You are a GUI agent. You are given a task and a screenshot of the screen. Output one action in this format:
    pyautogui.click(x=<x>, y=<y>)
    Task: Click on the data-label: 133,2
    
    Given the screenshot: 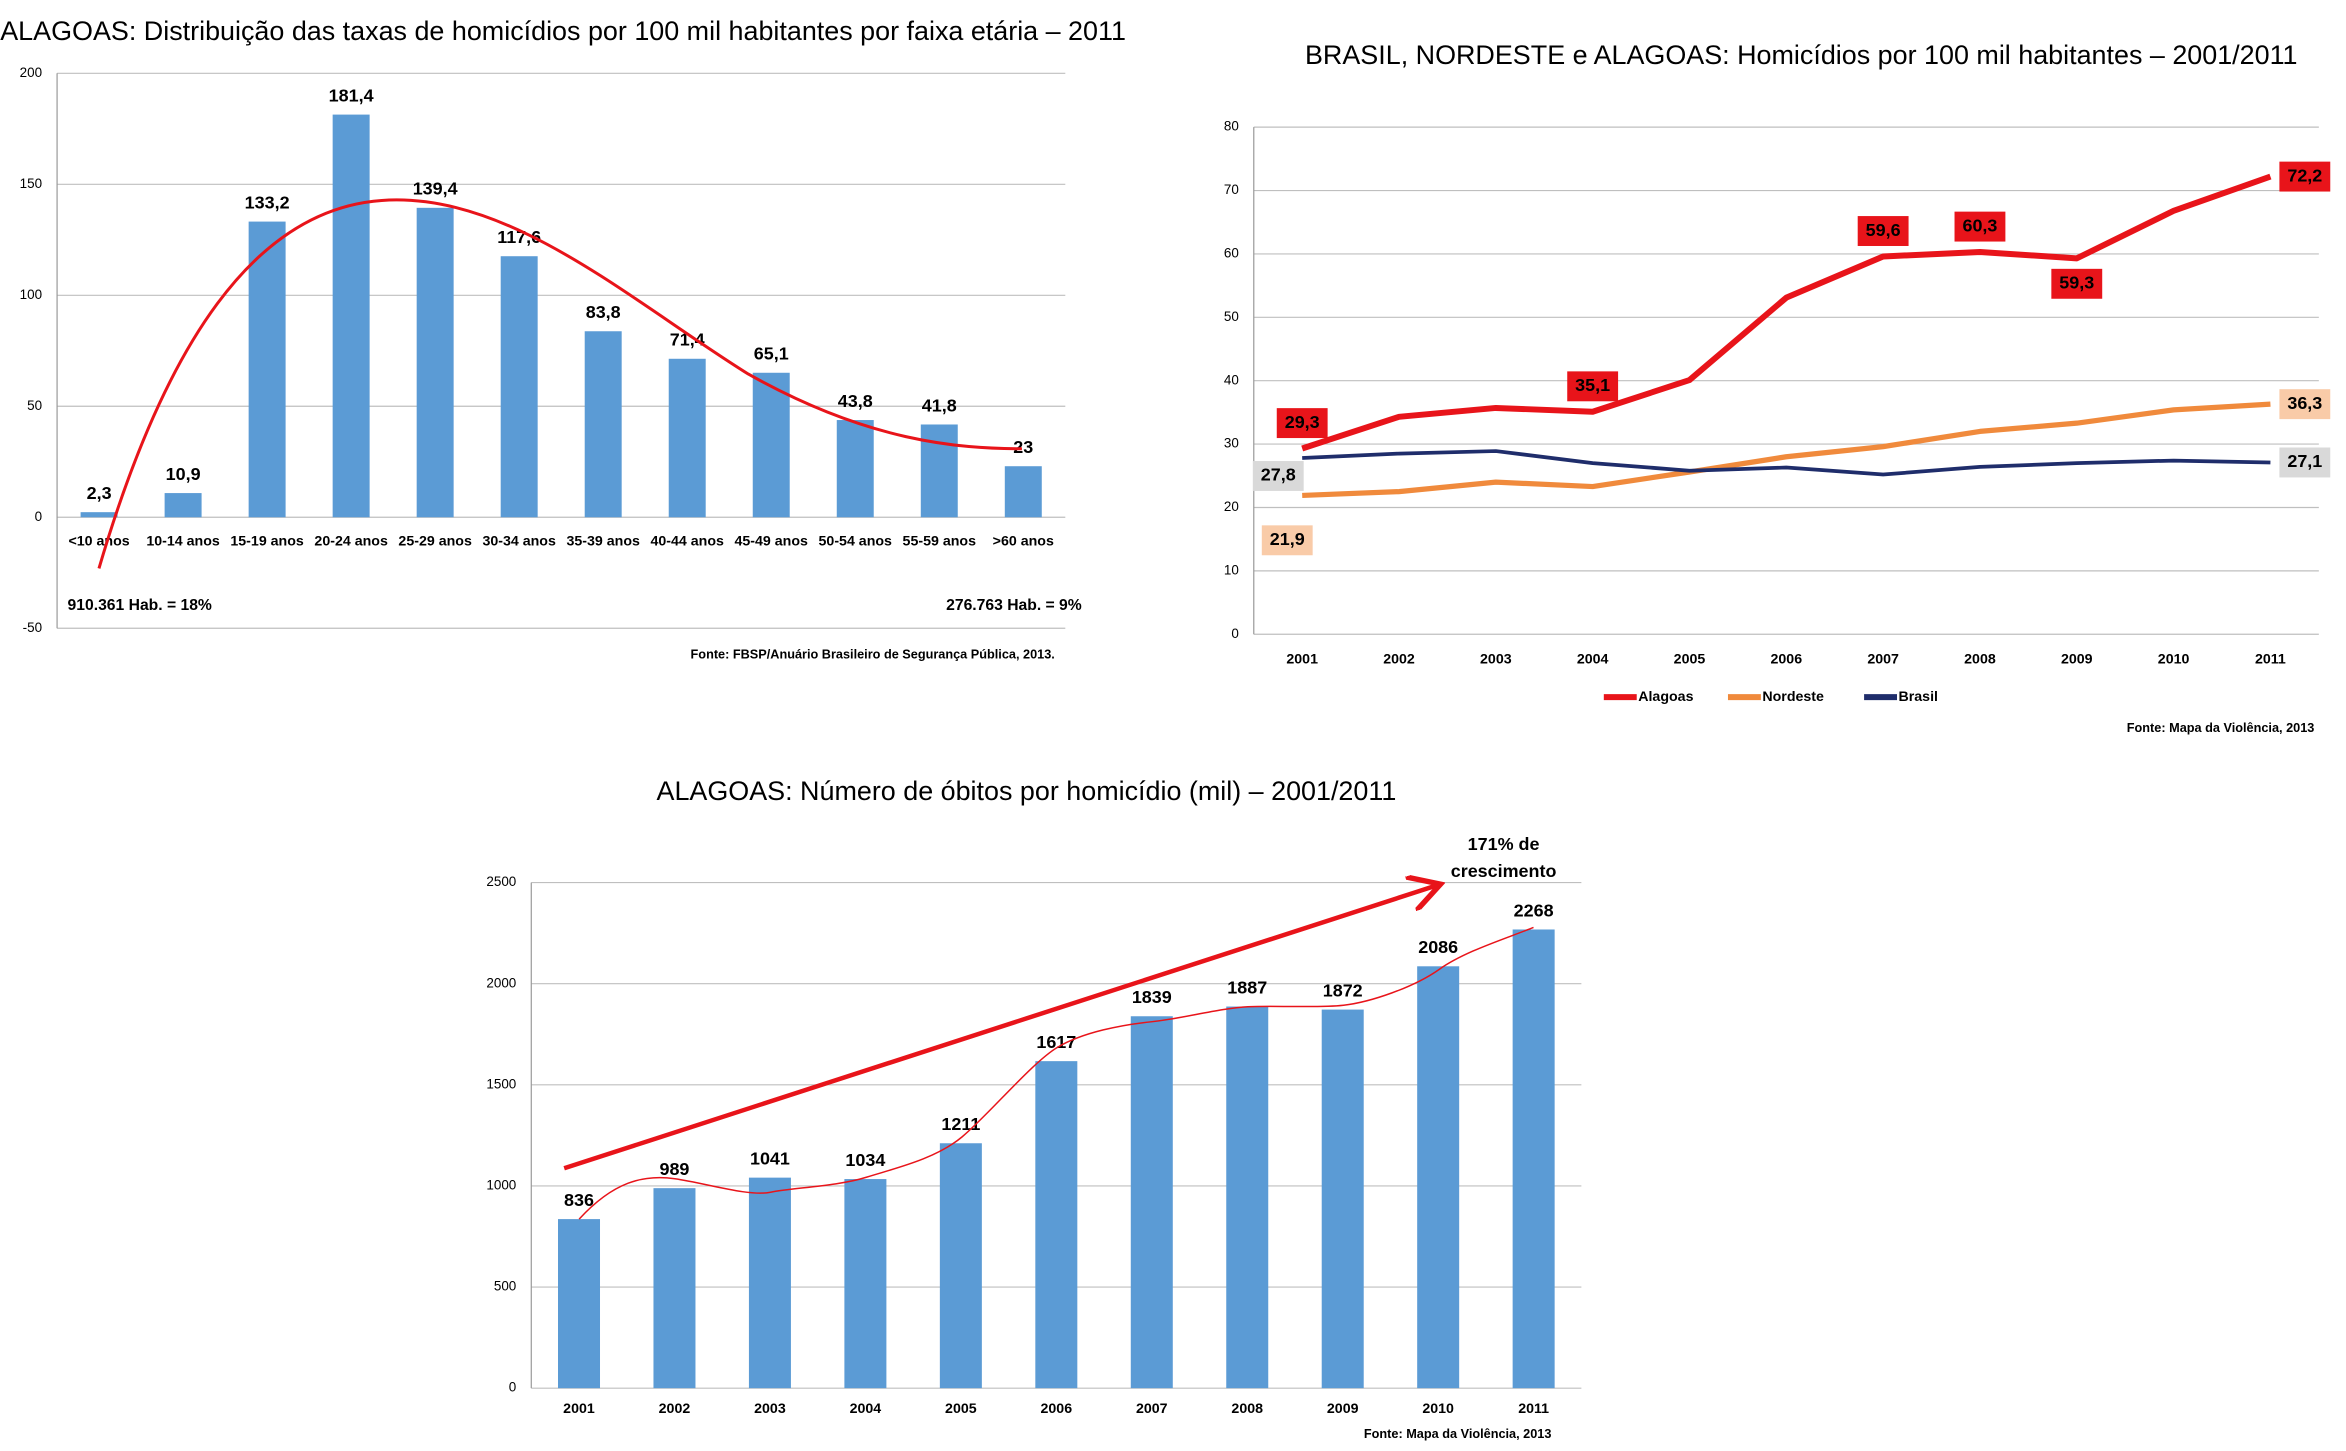 What is the action you would take?
    pyautogui.click(x=267, y=202)
    